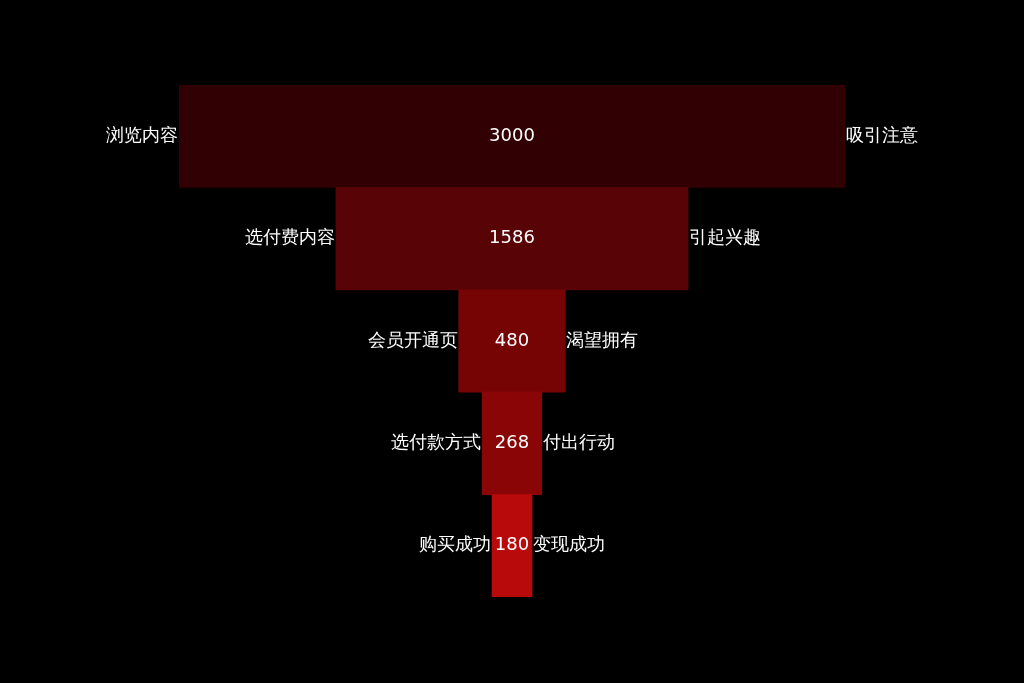 This screenshot has width=1024, height=683. Describe the element at coordinates (512, 339) in the screenshot. I see `data-label: 480` at that location.